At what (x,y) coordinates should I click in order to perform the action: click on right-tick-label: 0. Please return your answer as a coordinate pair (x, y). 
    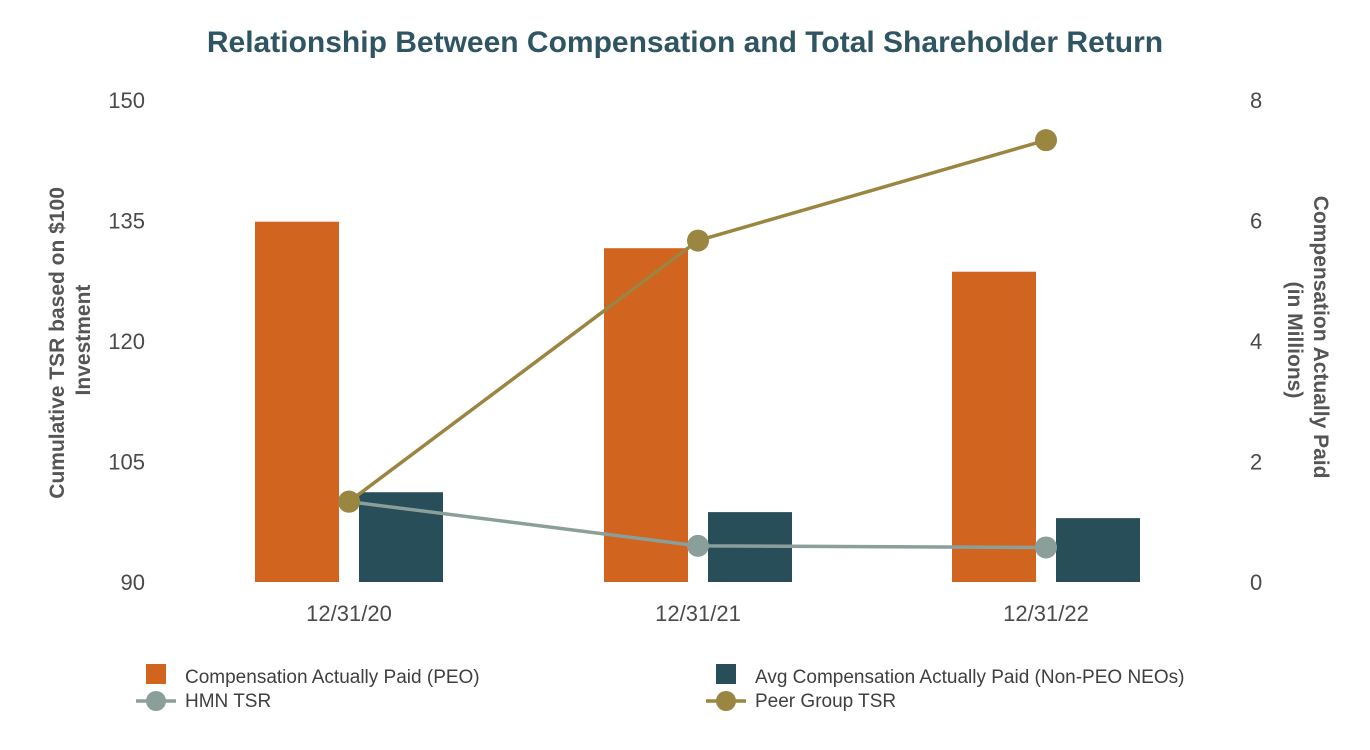
    Looking at the image, I should click on (1256, 582).